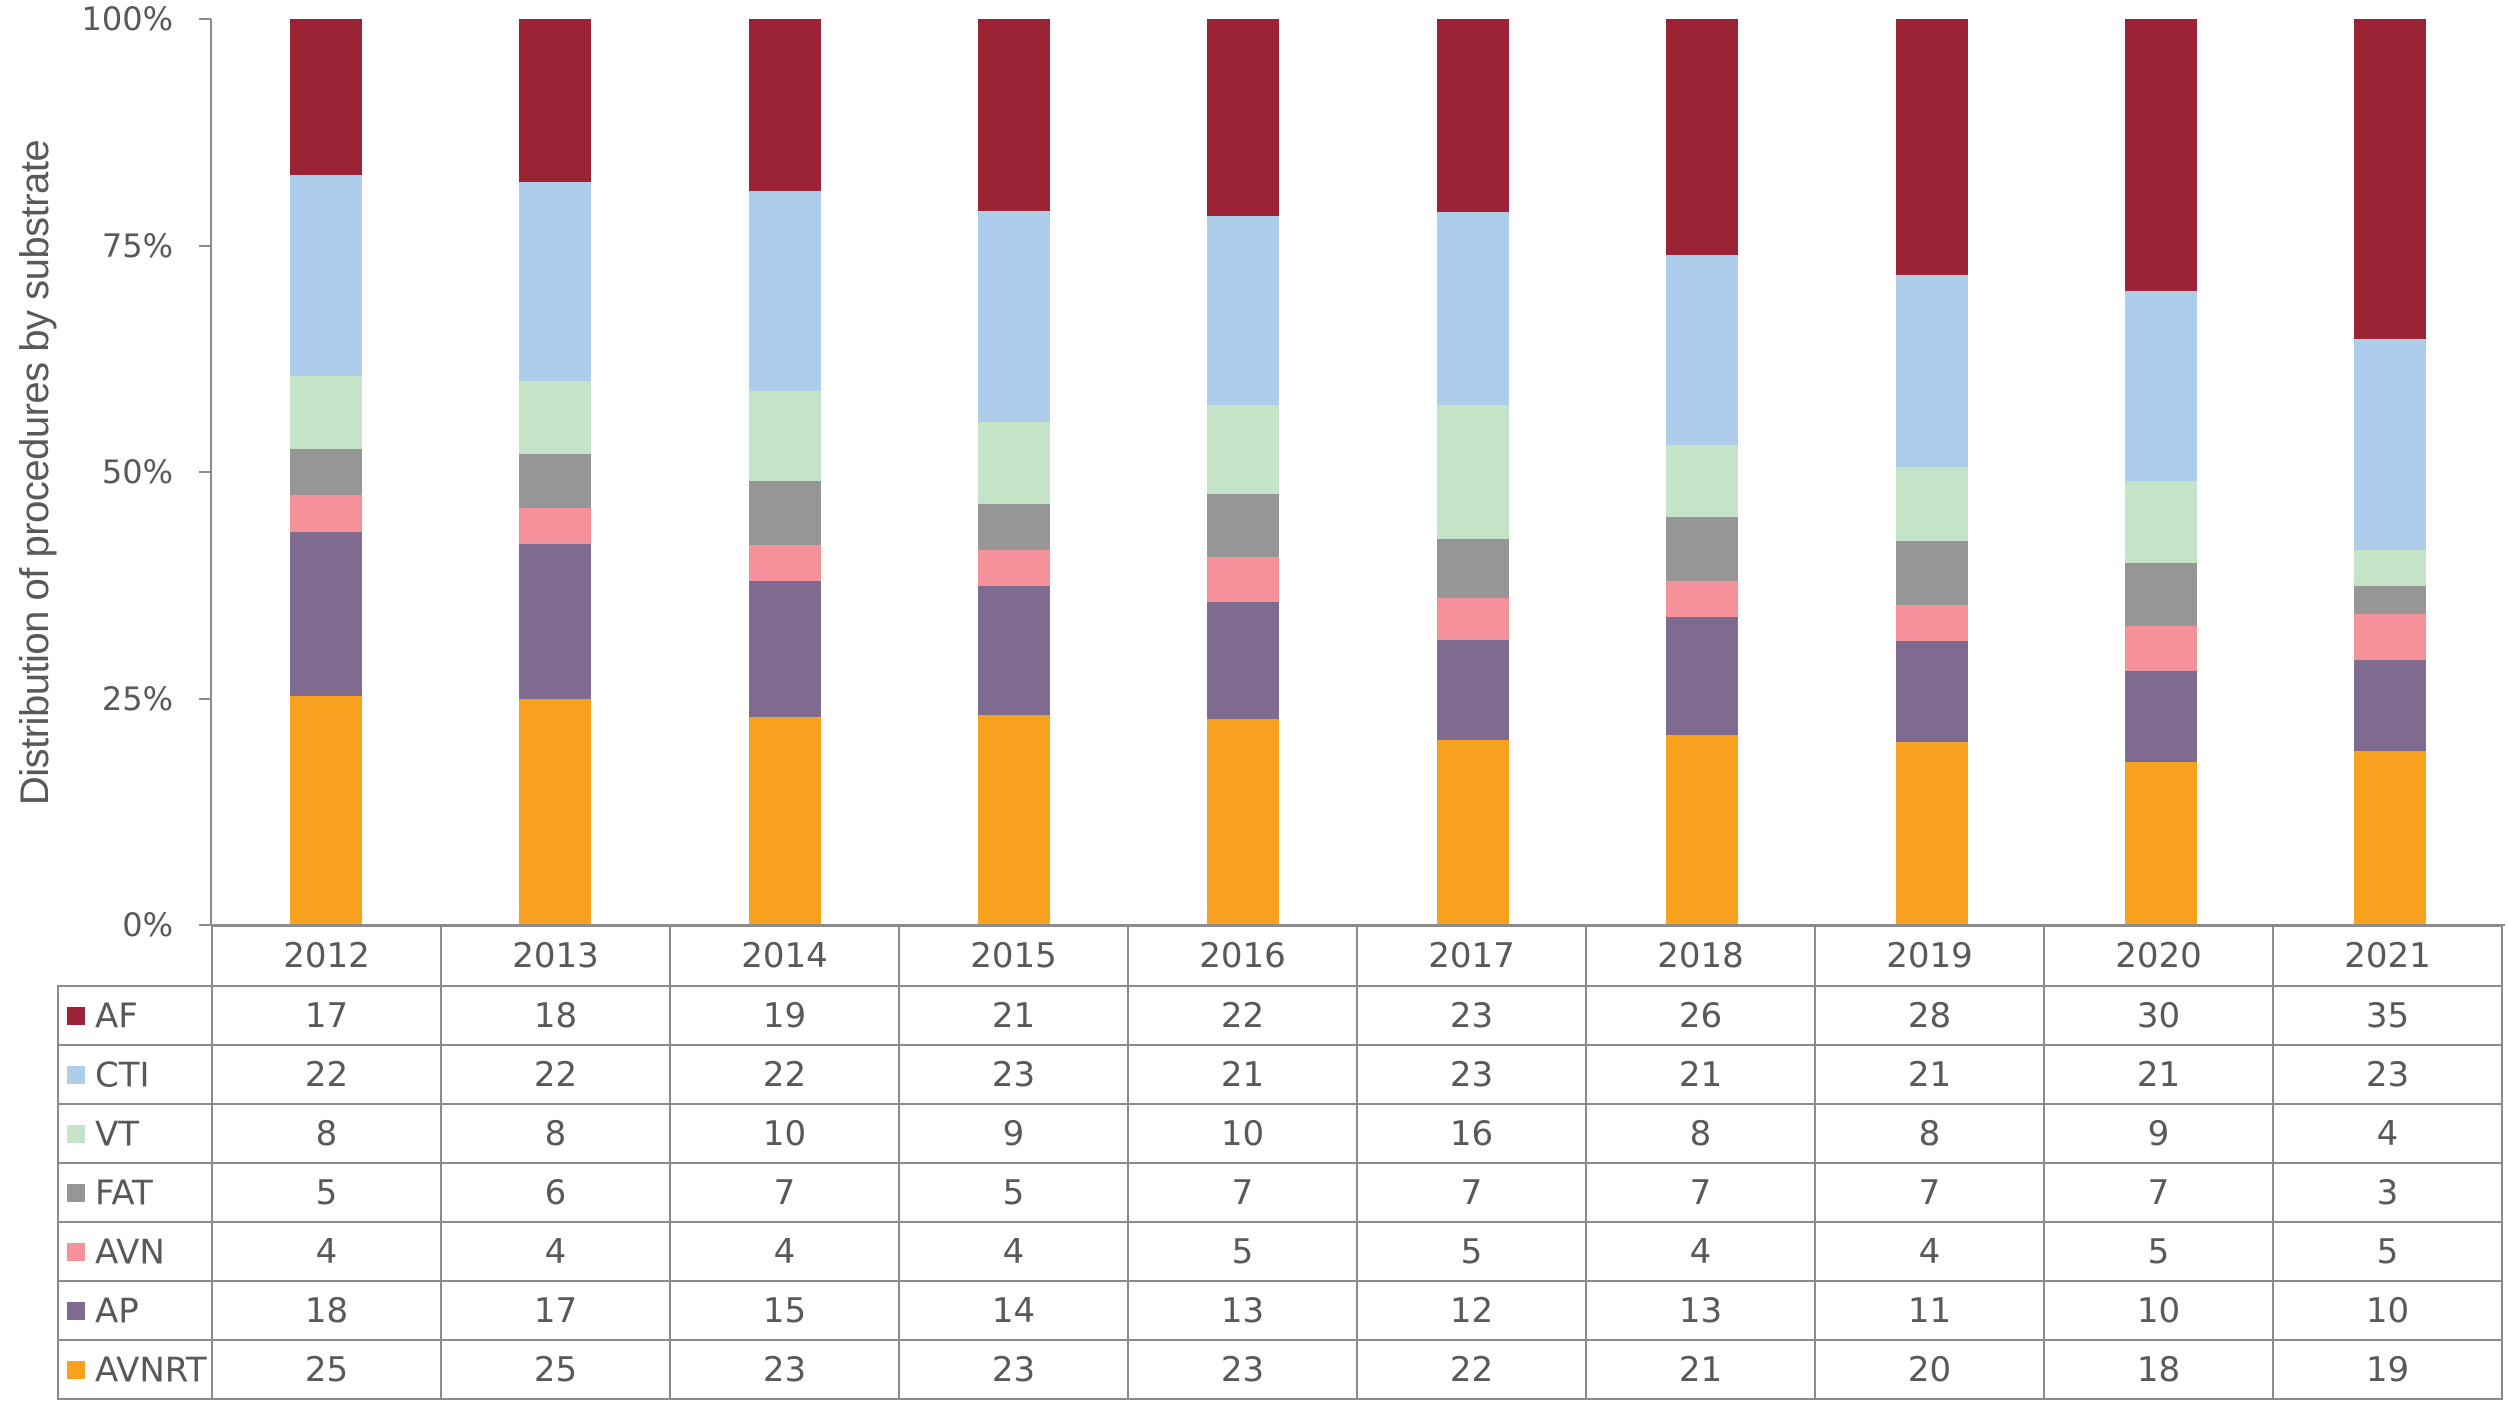 This screenshot has height=1406, width=2508. What do you see at coordinates (1280, 1074) in the screenshot?
I see `table-row-cti: CTI 22 22 22 23 21 23 21 21 21 23` at bounding box center [1280, 1074].